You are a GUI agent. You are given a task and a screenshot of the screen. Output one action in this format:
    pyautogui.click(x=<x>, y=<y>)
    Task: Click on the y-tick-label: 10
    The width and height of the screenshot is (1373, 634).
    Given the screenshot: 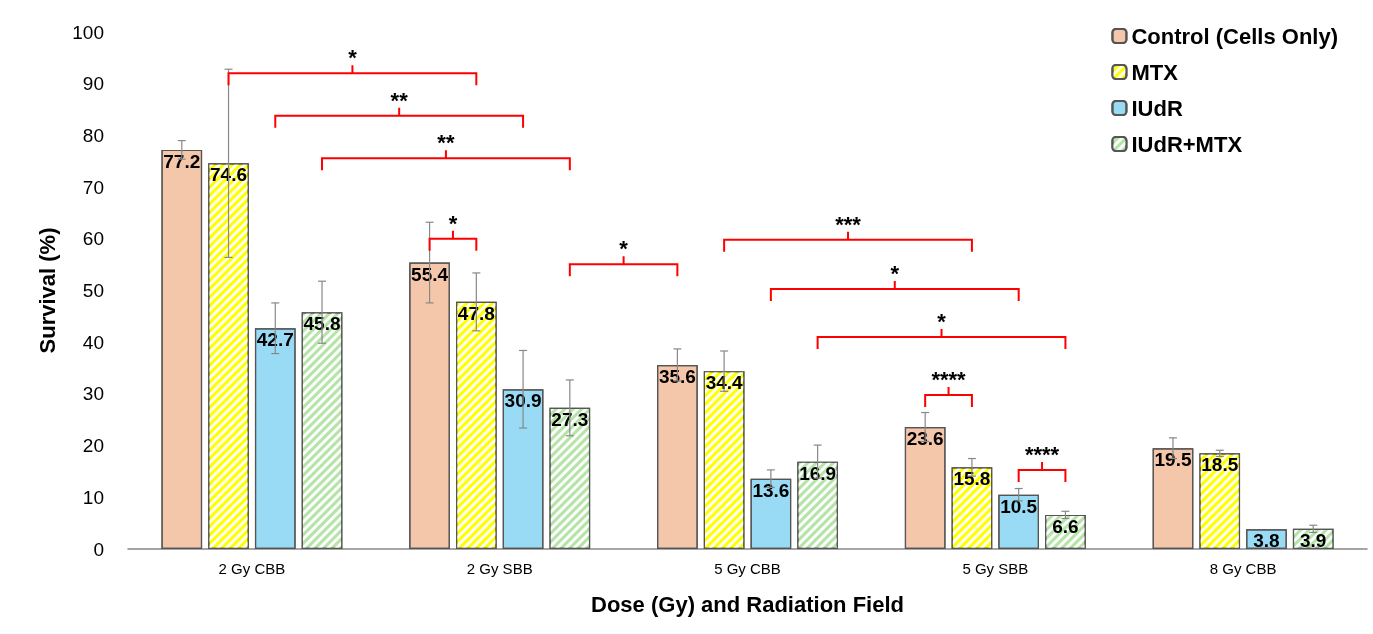 What is the action you would take?
    pyautogui.click(x=93, y=497)
    